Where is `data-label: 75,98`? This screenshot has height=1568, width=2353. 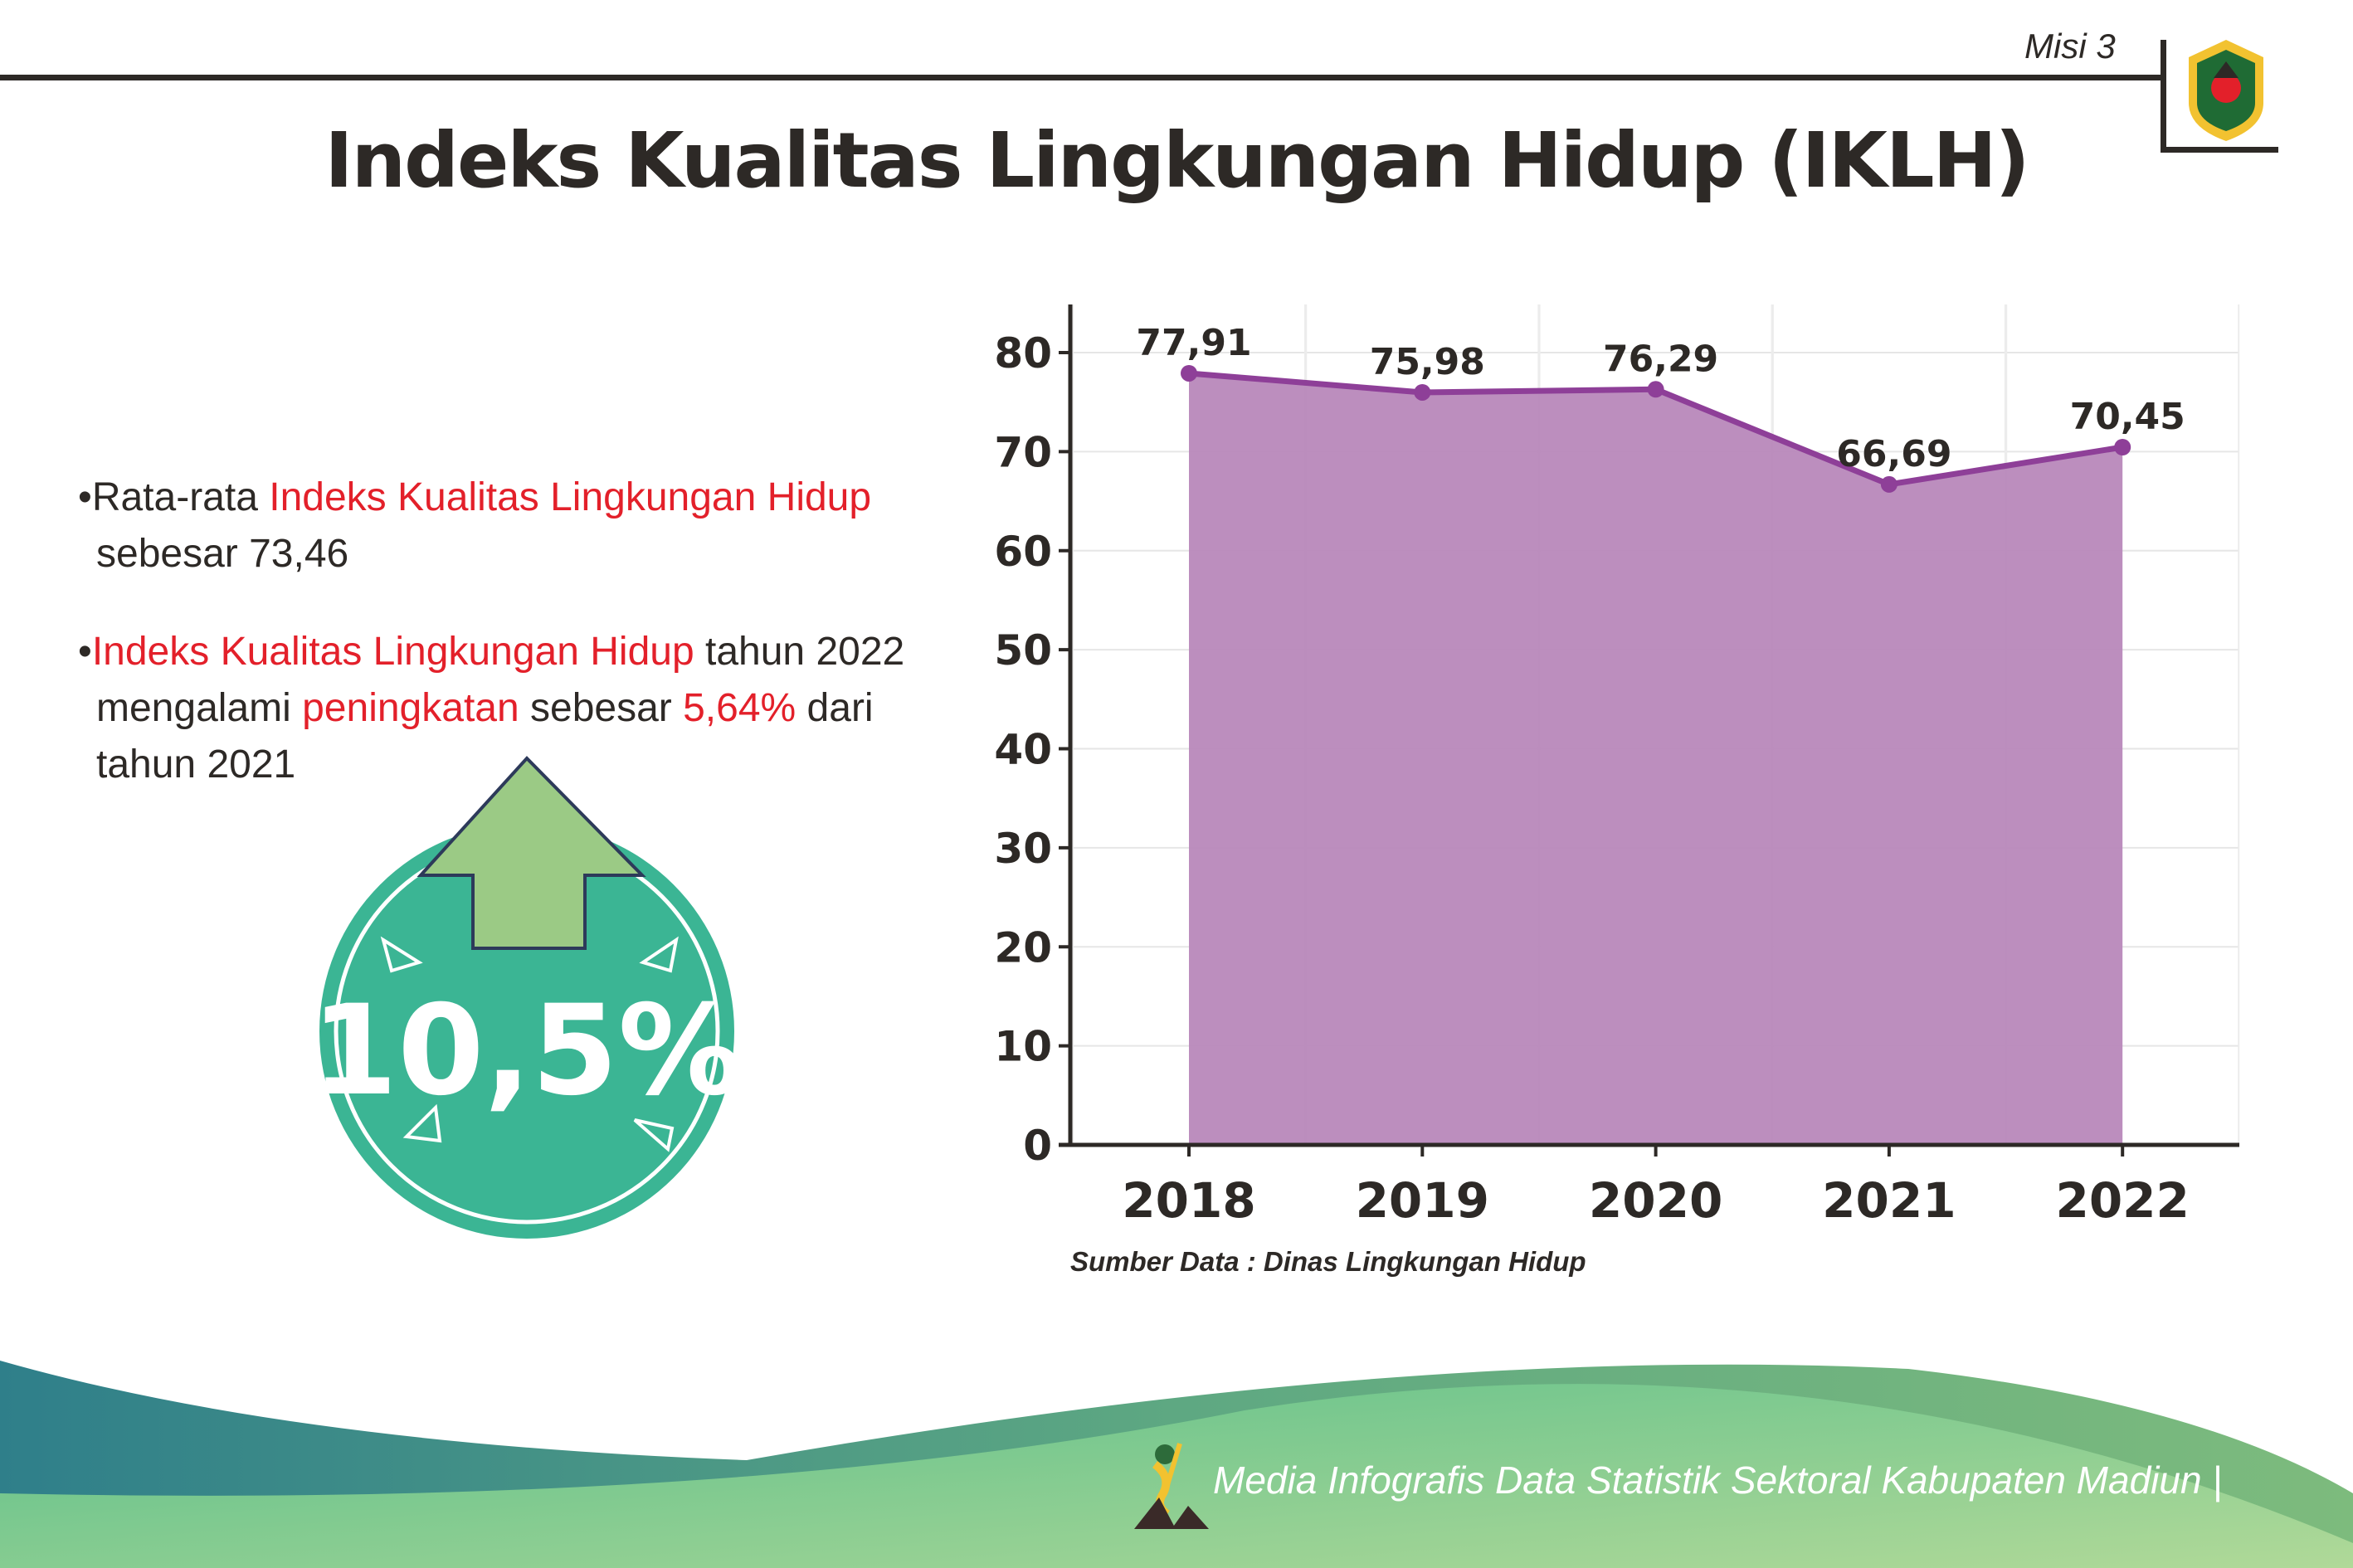 data-label: 75,98 is located at coordinates (1427, 362).